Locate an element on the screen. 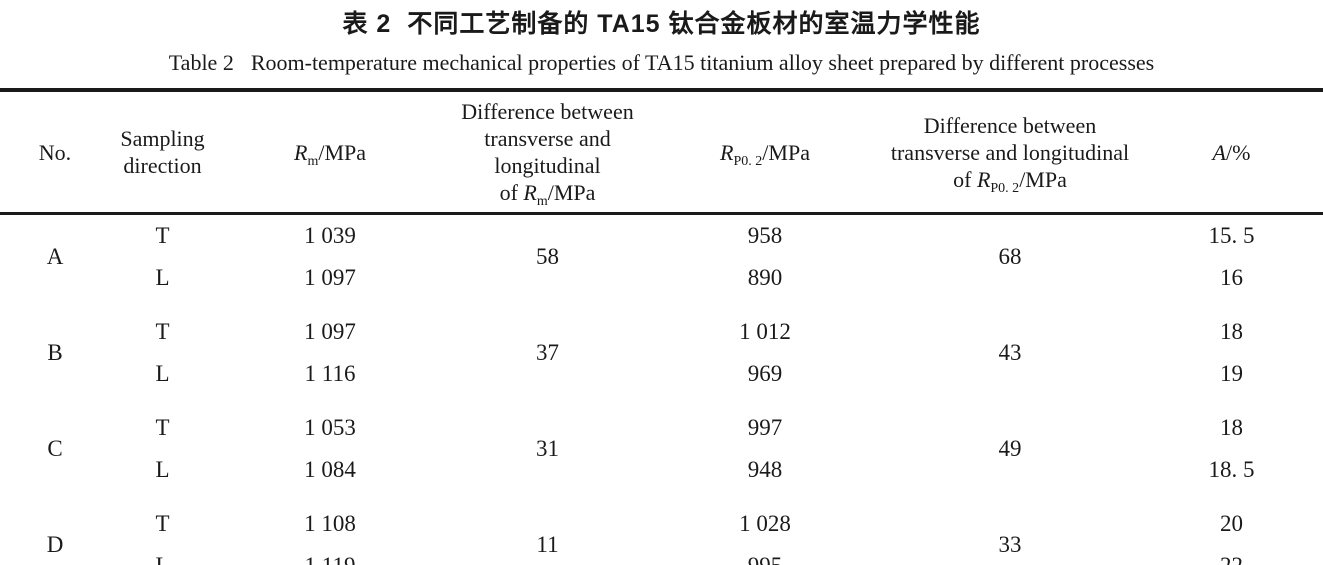 Image resolution: width=1323 pixels, height=565 pixels. table-group-D: D T 1 108 11 1 028 33 20 L 1 119 995 22 is located at coordinates (661, 534).